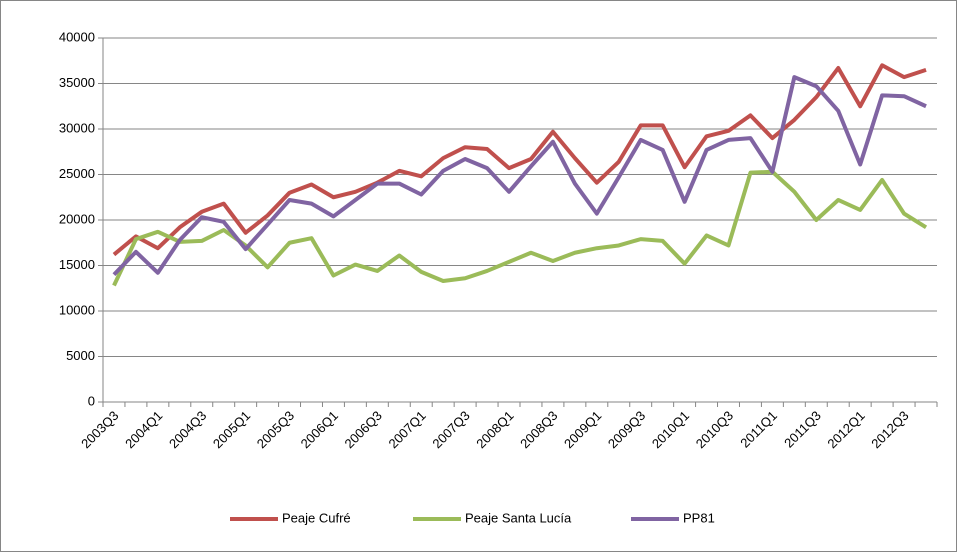 This screenshot has height=552, width=957. I want to click on y-tick-label: 5000, so click(80, 355).